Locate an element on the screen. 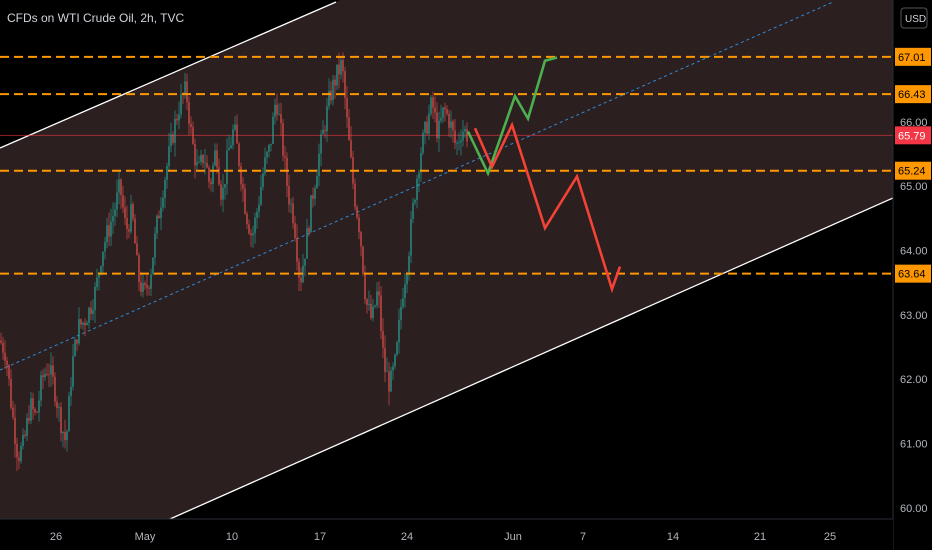 Image resolution: width=932 pixels, height=550 pixels. x-tick-label: Jun is located at coordinates (513, 537).